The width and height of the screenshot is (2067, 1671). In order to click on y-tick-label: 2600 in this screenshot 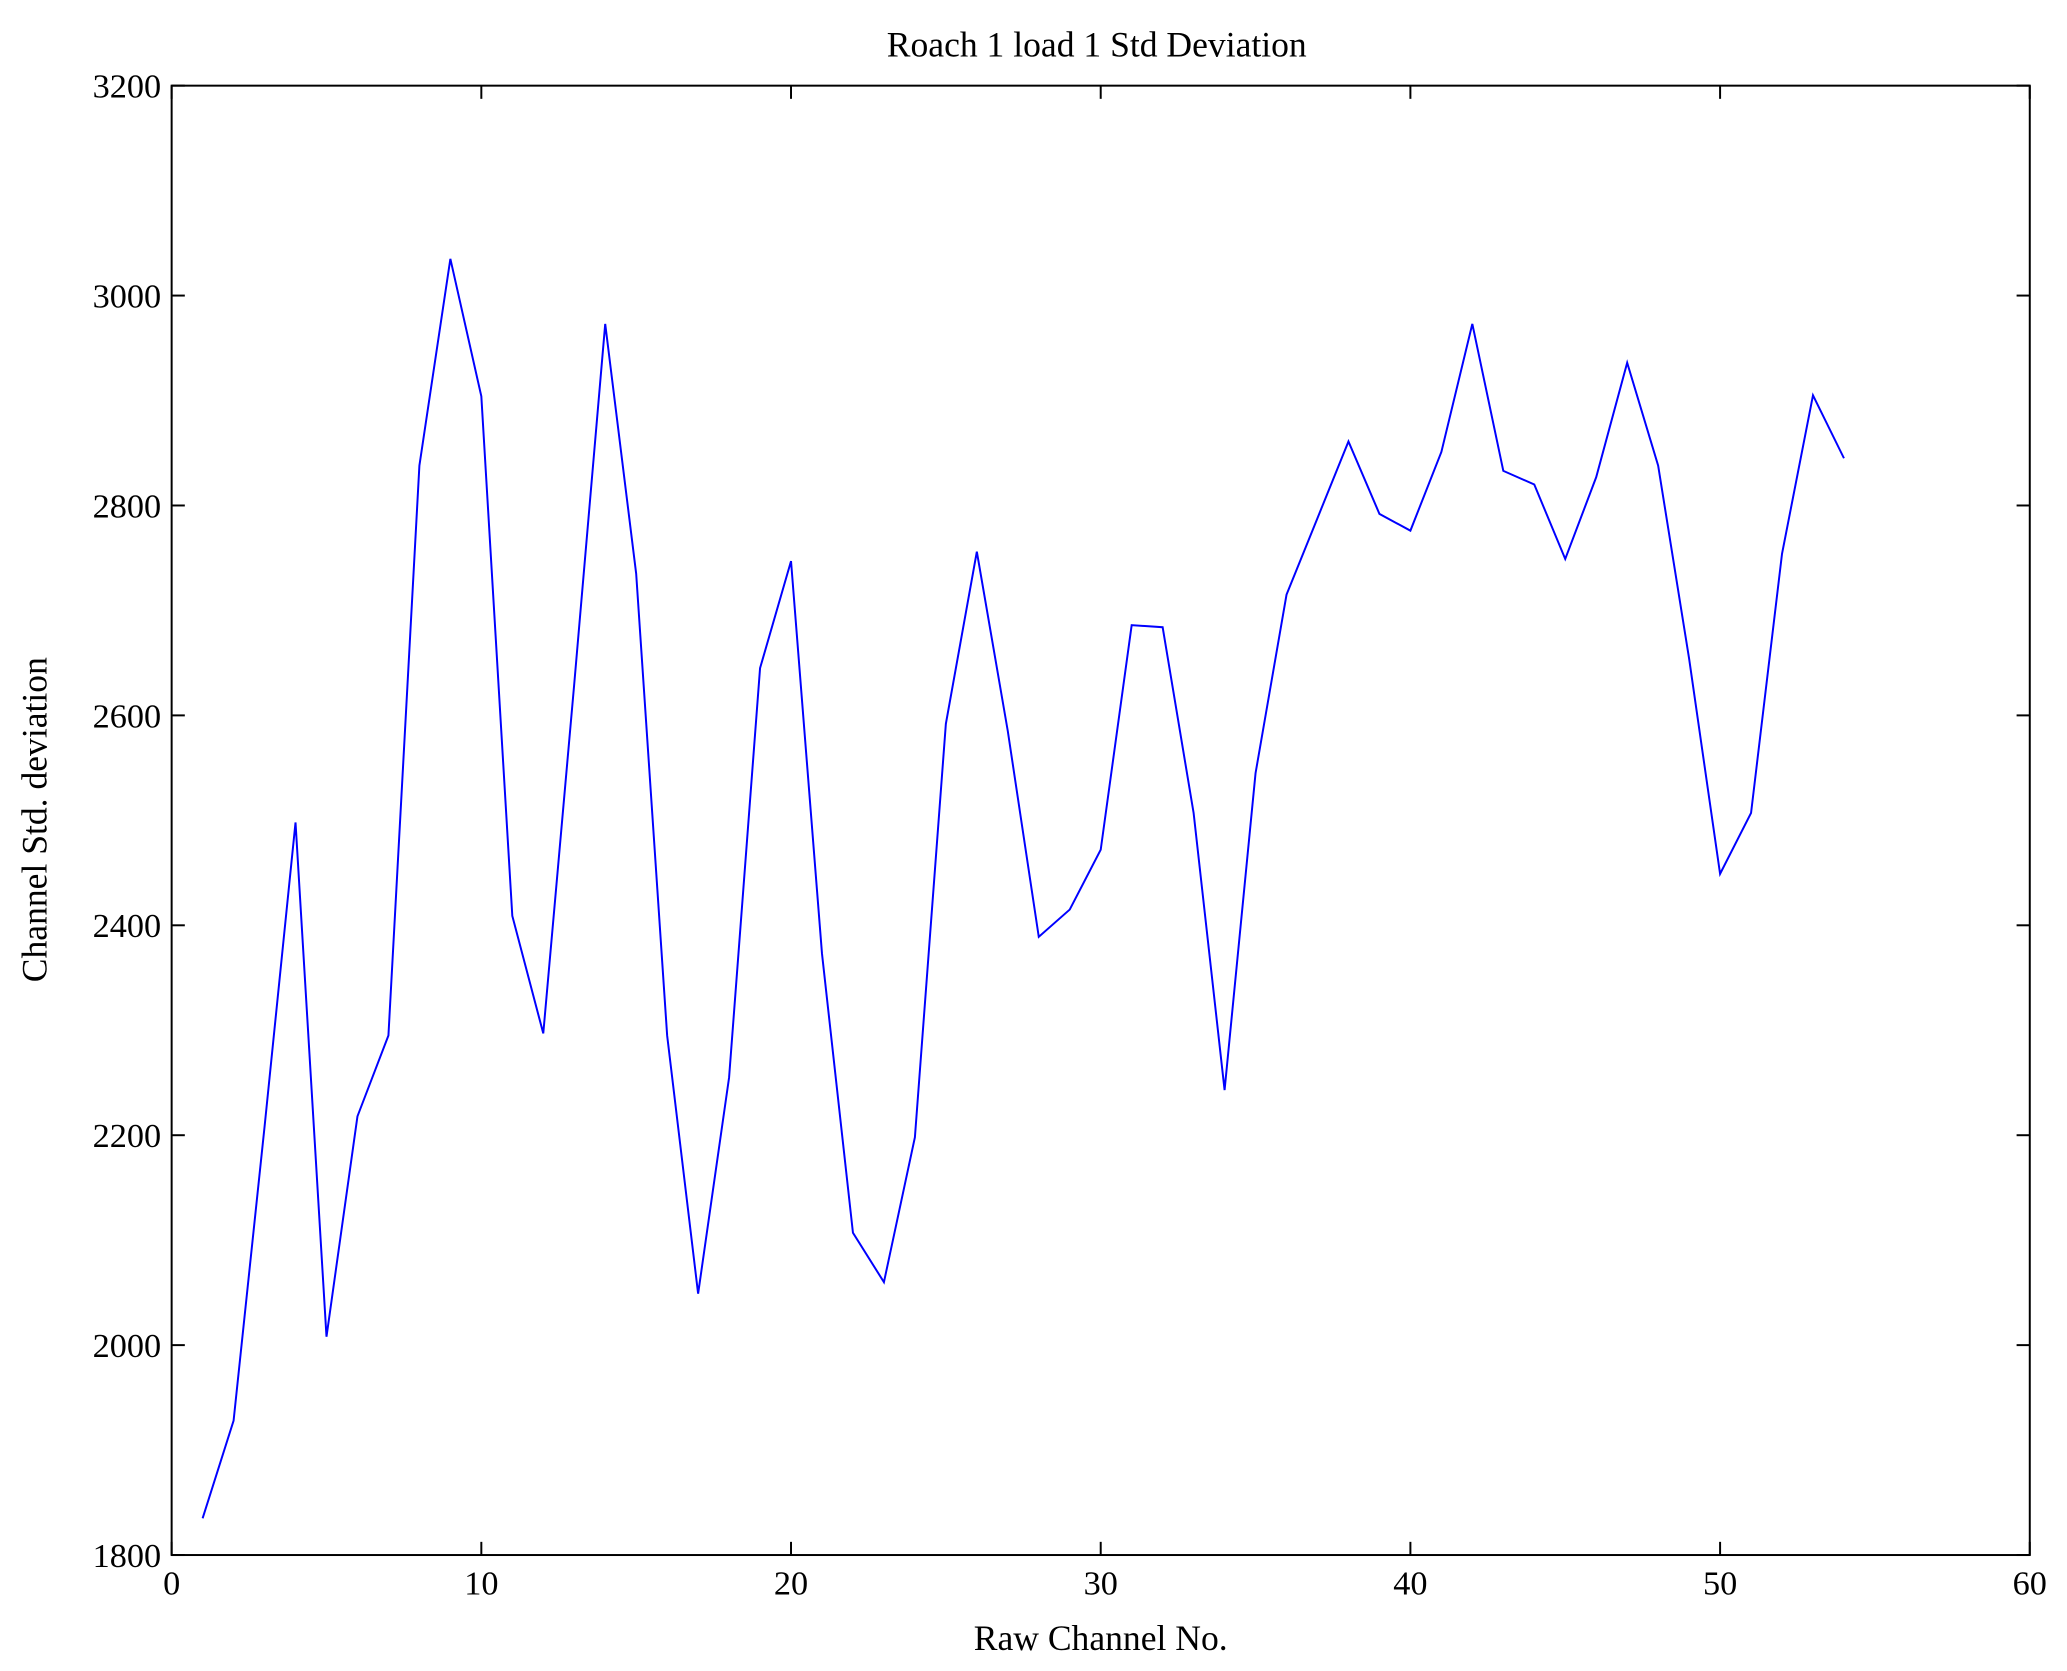, I will do `click(127, 716)`.